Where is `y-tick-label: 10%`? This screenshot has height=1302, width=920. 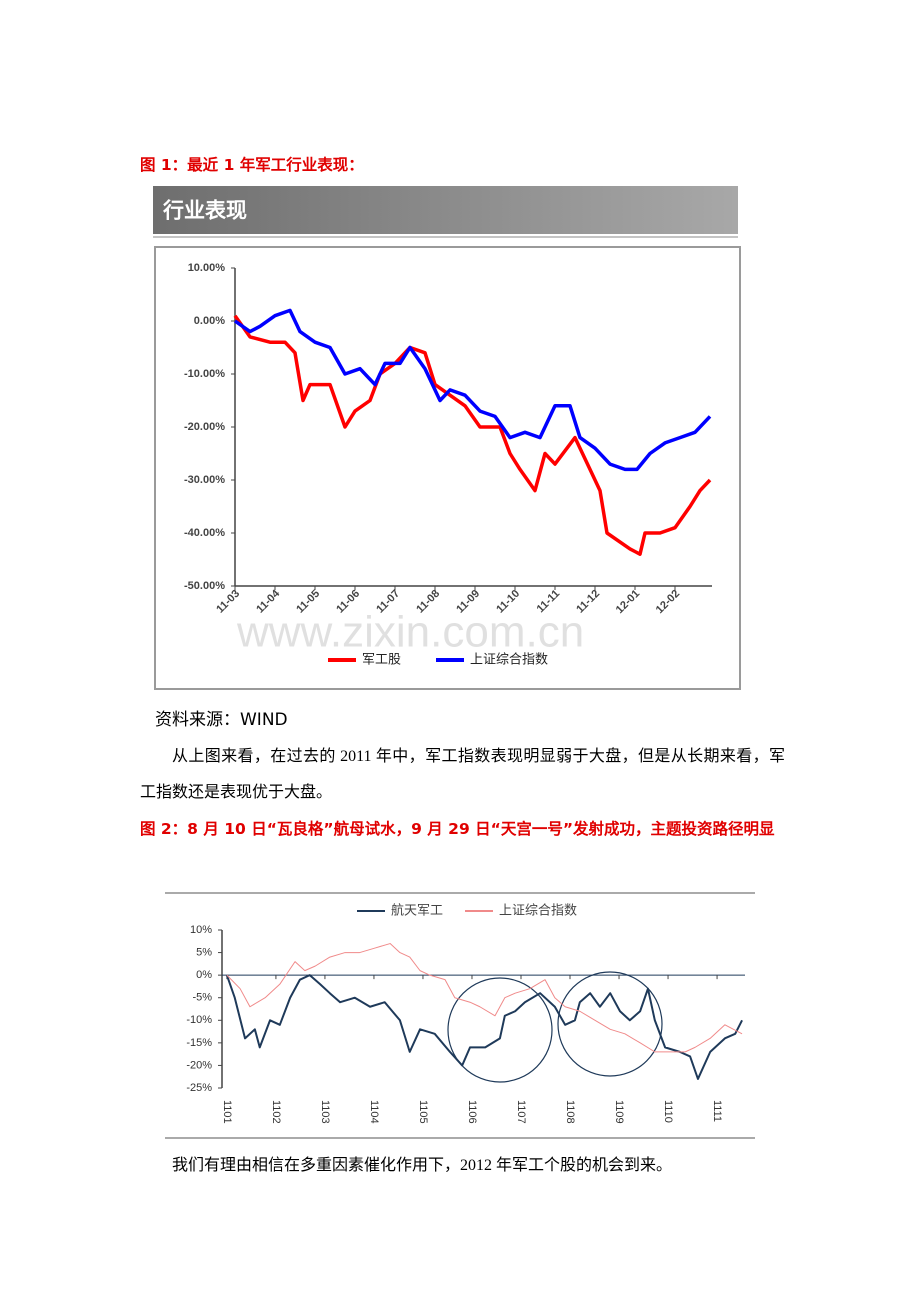
y-tick-label: 10% is located at coordinates (201, 930).